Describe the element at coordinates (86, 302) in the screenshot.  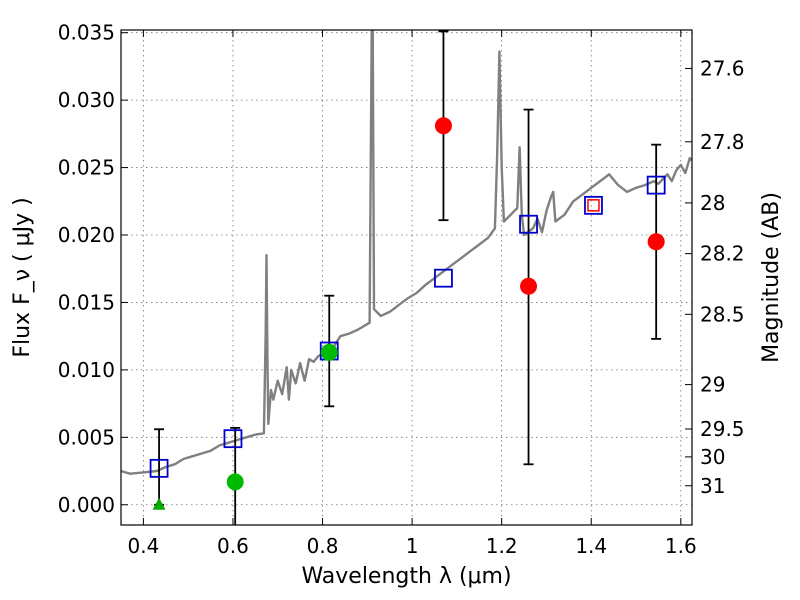
I see `y-tick-label: 0.015` at that location.